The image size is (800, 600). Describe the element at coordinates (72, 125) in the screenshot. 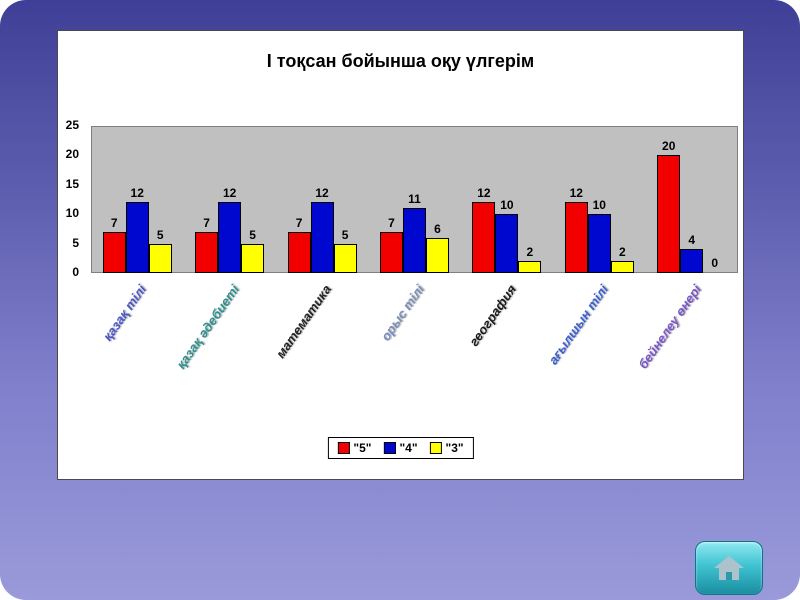

I see `y-tick-label: 25` at that location.